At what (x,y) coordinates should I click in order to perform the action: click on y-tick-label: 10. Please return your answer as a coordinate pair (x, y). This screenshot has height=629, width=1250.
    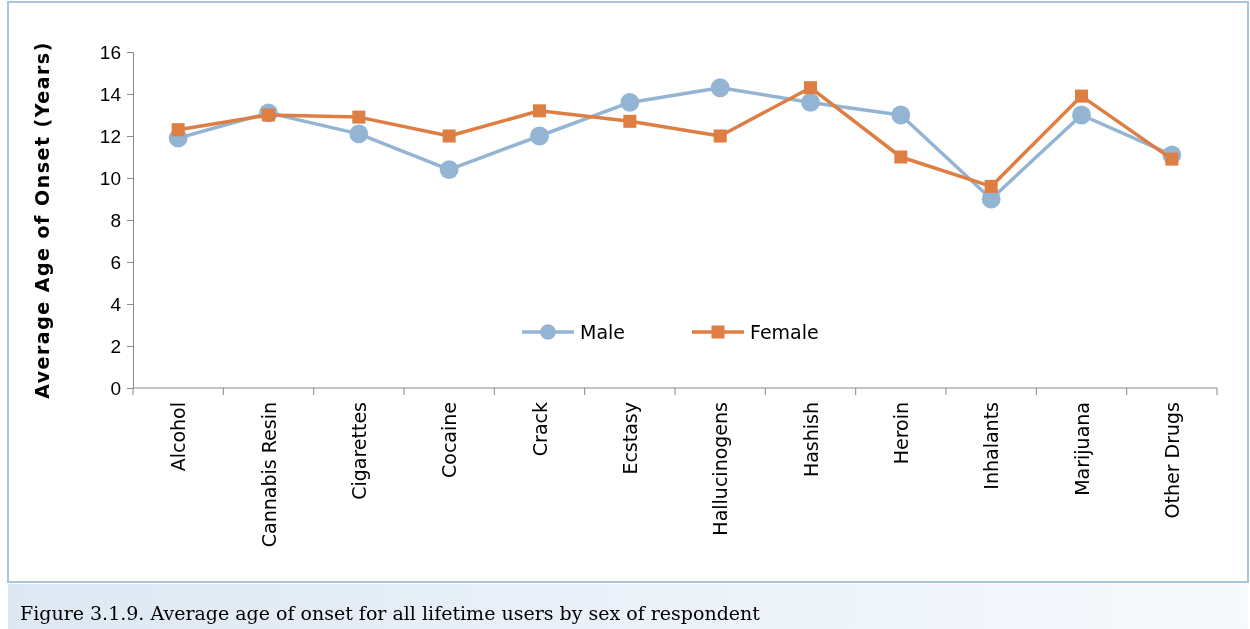
    Looking at the image, I should click on (110, 178).